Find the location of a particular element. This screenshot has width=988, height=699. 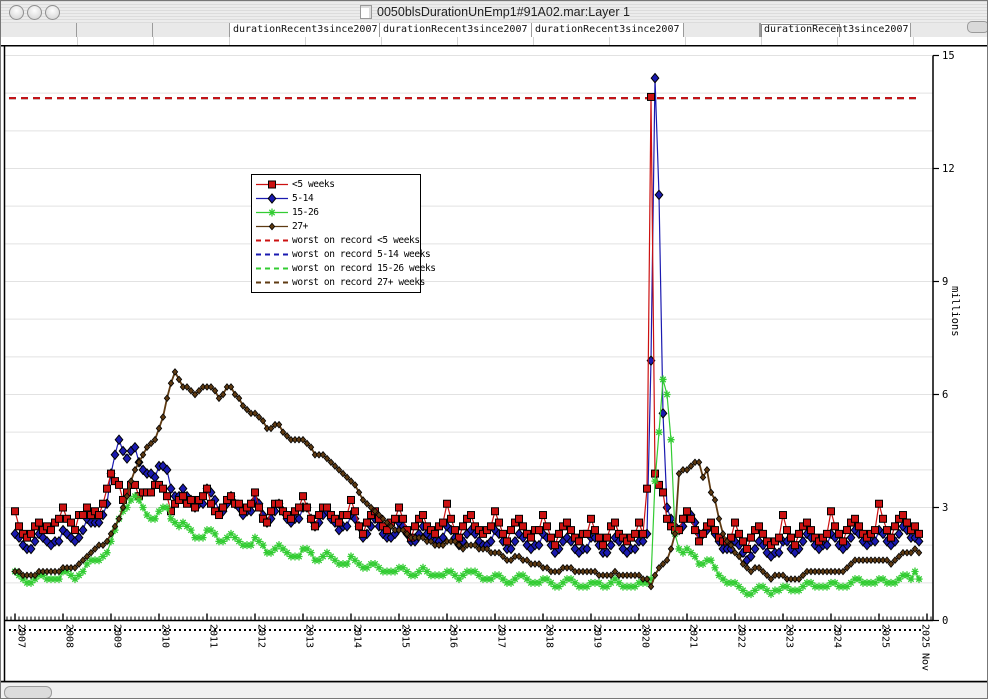

svg-text: 2008 is located at coordinates (69, 636).